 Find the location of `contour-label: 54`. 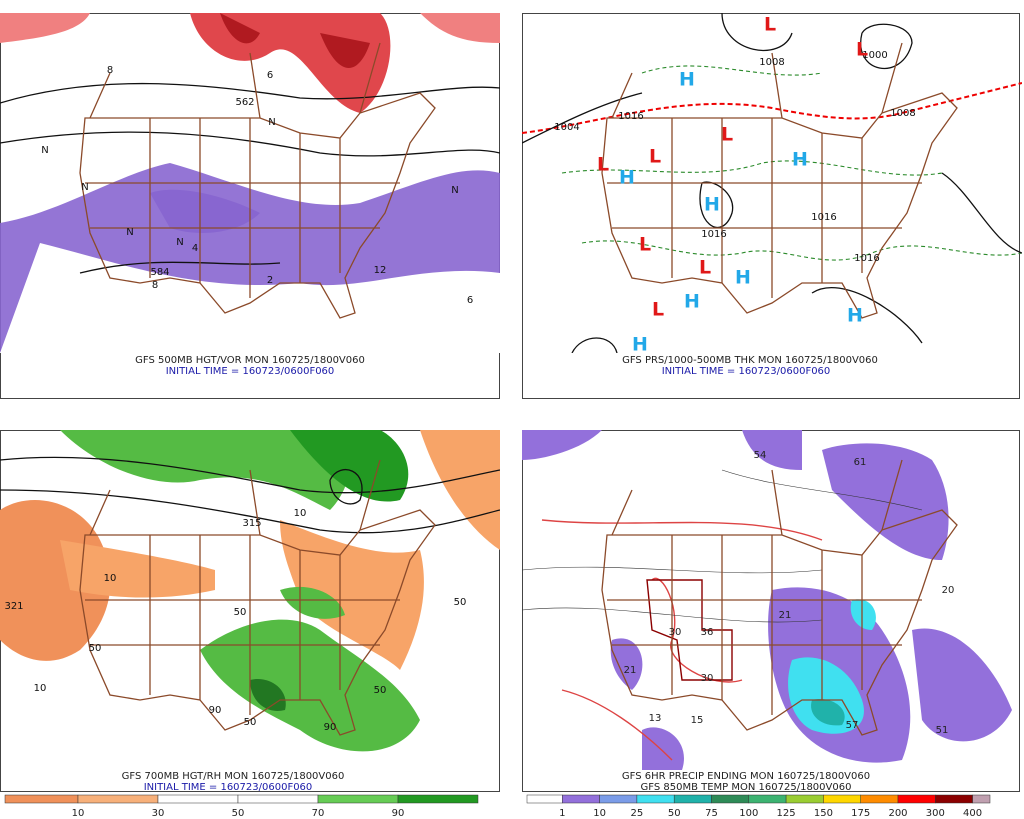

contour-label: 54 is located at coordinates (760, 455).